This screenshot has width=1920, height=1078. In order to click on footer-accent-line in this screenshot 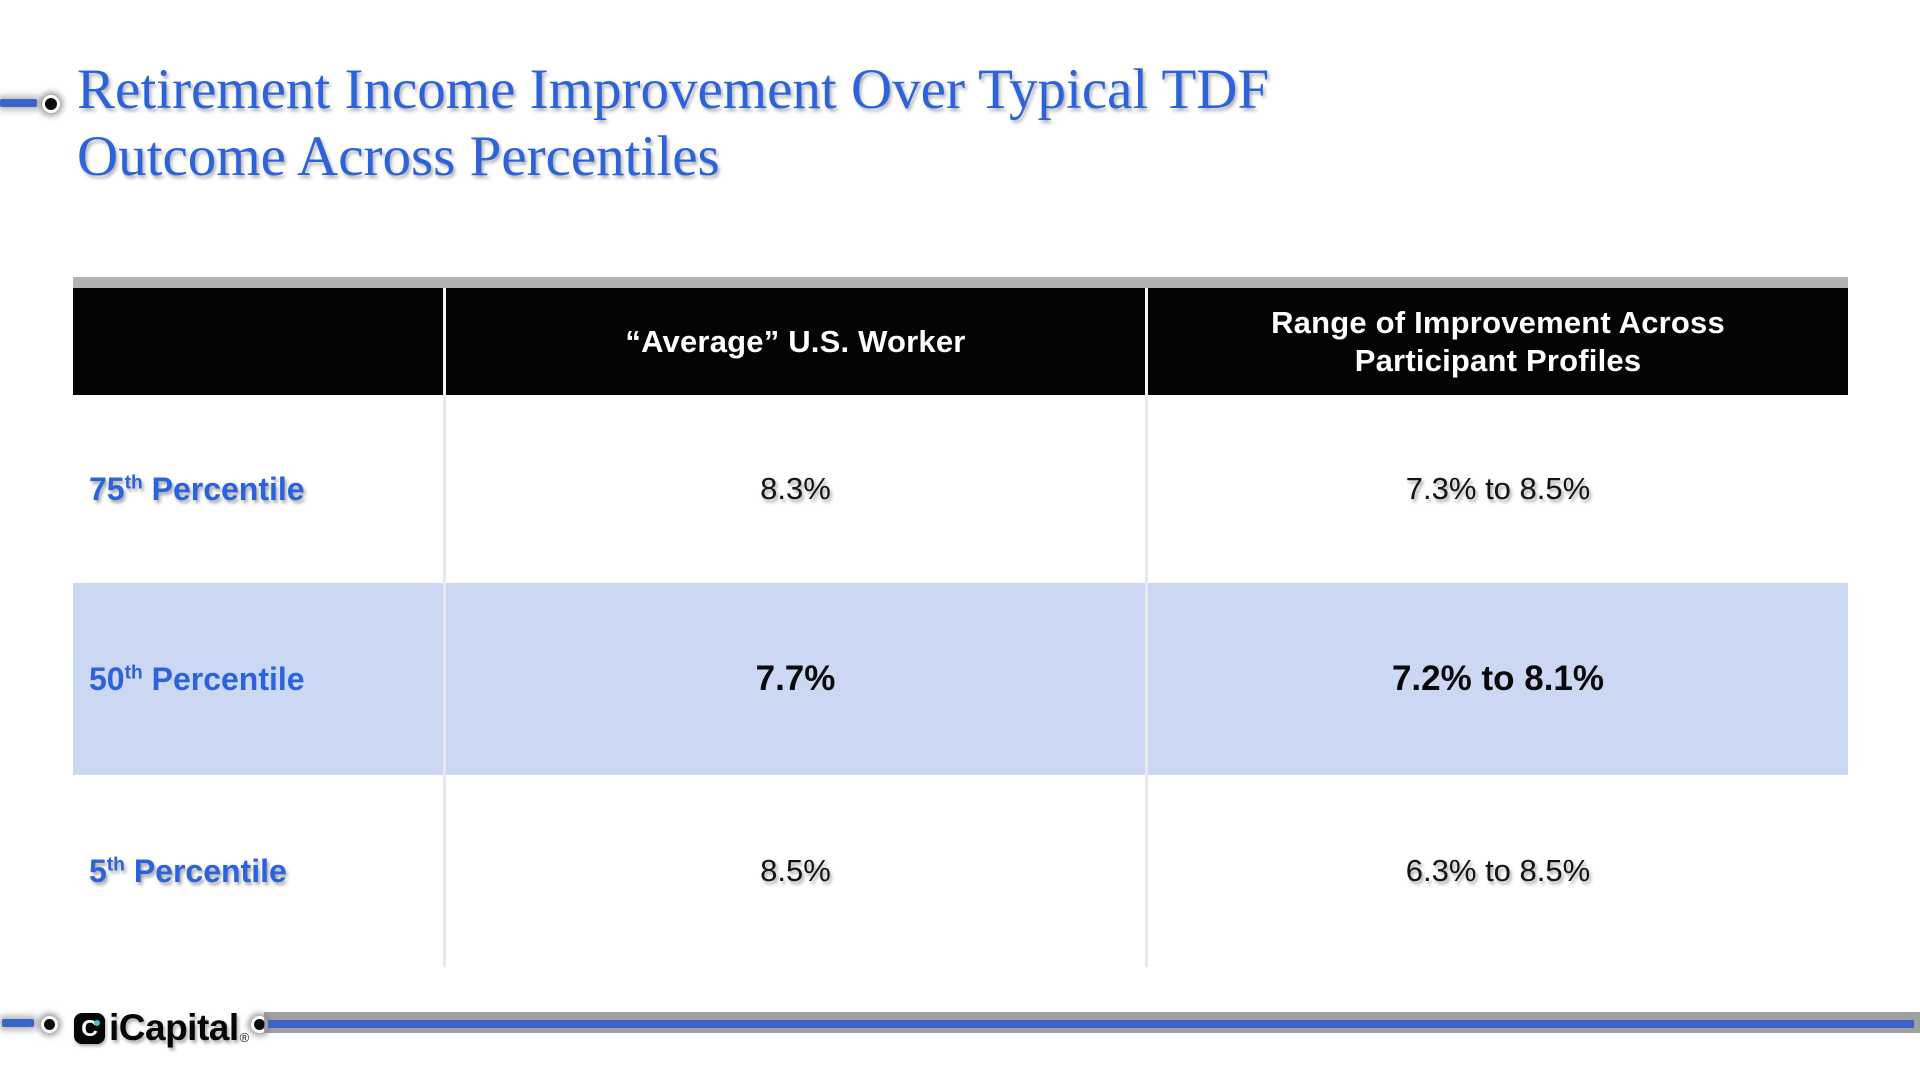, I will do `click(1091, 1024)`.